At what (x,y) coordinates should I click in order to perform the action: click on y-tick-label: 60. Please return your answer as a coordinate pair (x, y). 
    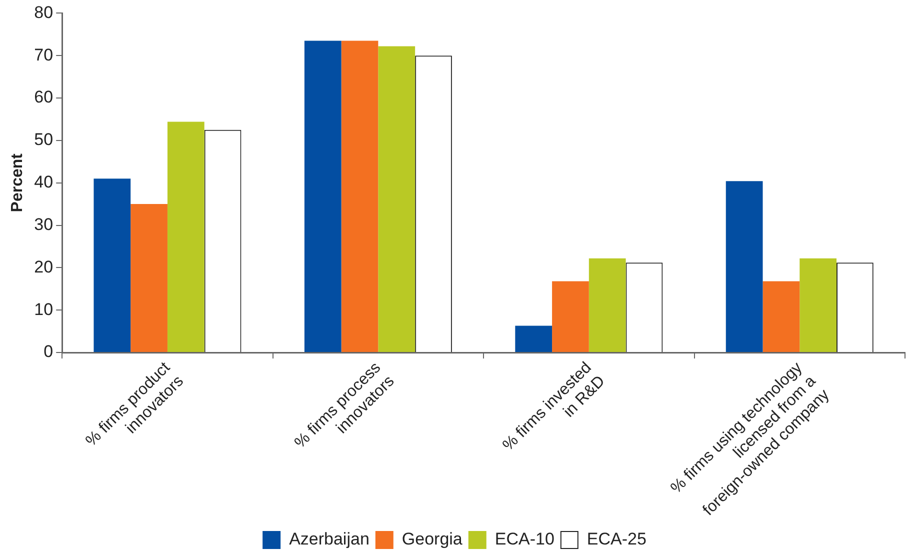
    Looking at the image, I should click on (44, 97).